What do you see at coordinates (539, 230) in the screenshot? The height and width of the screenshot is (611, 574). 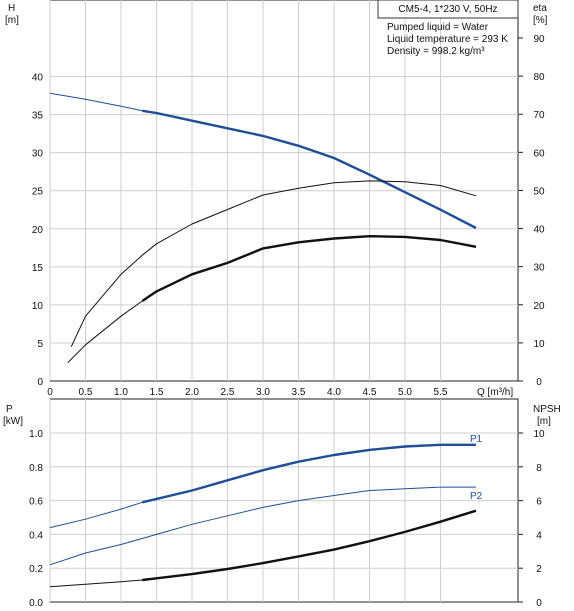 I see `top-y2-tick-label: 40` at bounding box center [539, 230].